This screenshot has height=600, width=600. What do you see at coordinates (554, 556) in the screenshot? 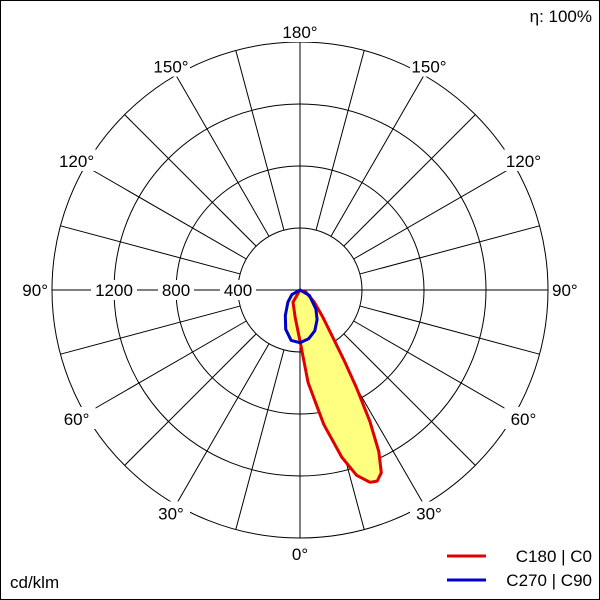
I see `legend-label-c180-c0: C180 | C0` at bounding box center [554, 556].